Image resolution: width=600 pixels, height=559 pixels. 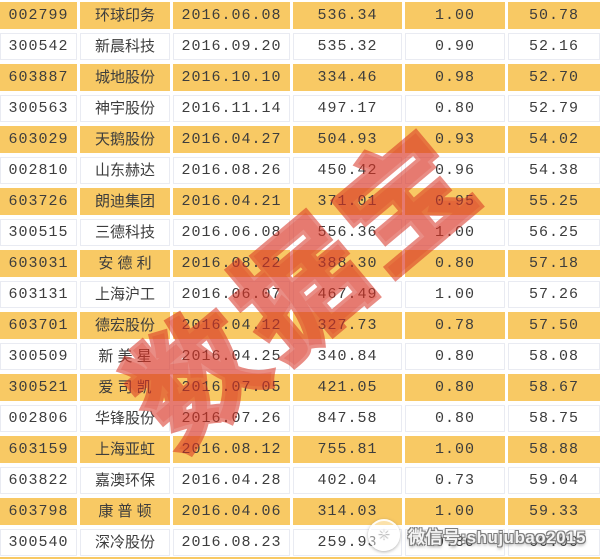 What do you see at coordinates (554, 77) in the screenshot?
I see `value3-cell: 52.70` at bounding box center [554, 77].